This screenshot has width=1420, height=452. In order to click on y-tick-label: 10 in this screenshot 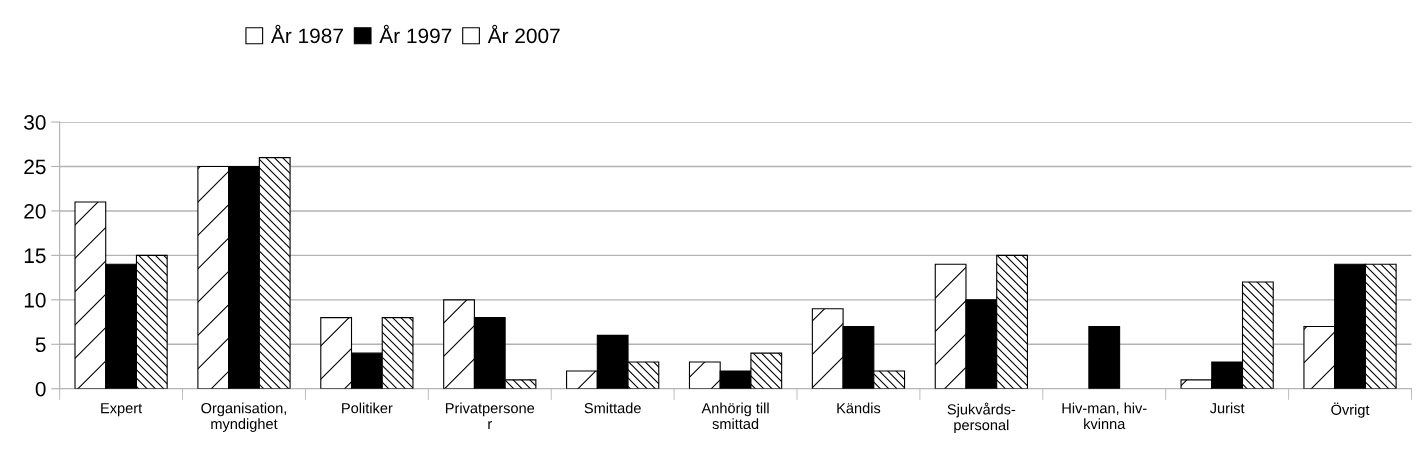, I will do `click(35, 300)`.